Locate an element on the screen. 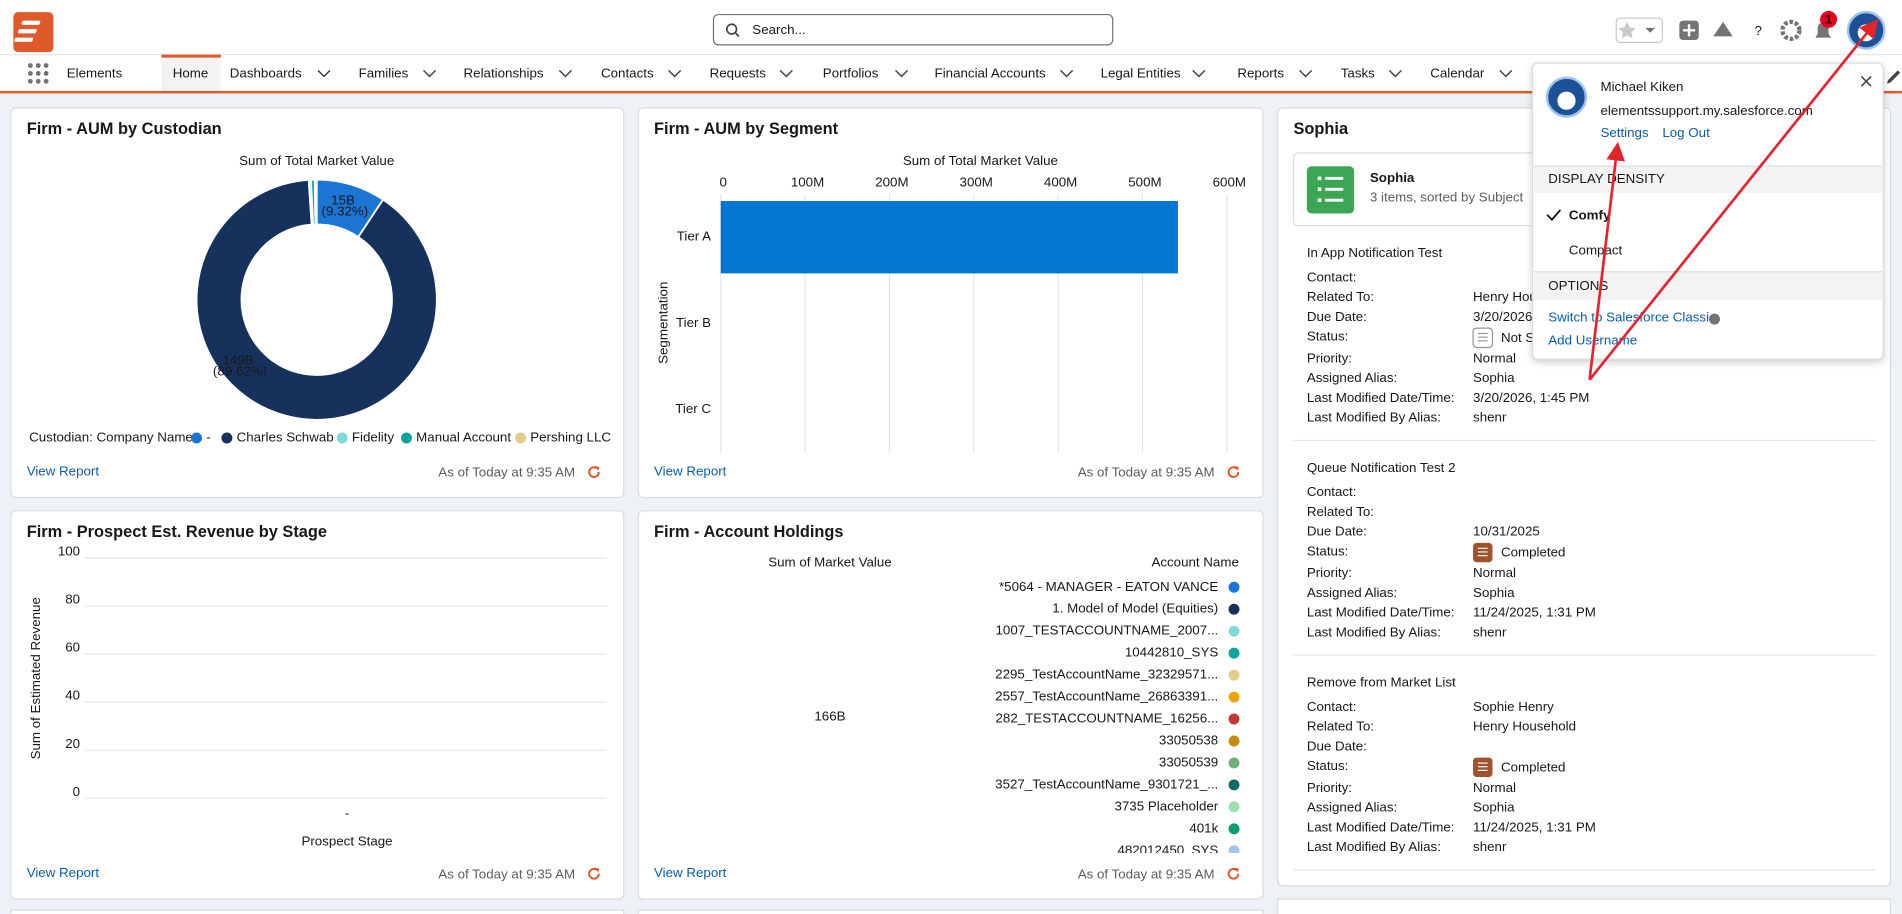  logout-link: Log Out is located at coordinates (1686, 132).